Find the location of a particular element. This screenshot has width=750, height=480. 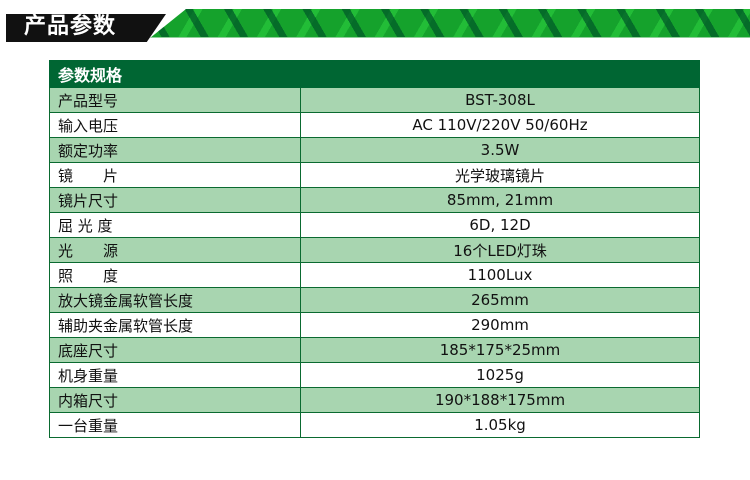

spec-value: 光学玻璃镜片 is located at coordinates (500, 175).